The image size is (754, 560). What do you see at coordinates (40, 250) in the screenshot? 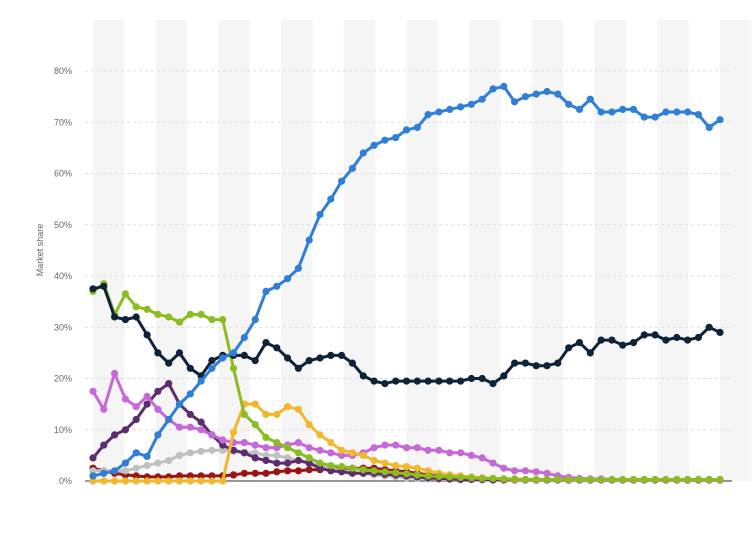
I see `y-axis-title: Market share` at bounding box center [40, 250].